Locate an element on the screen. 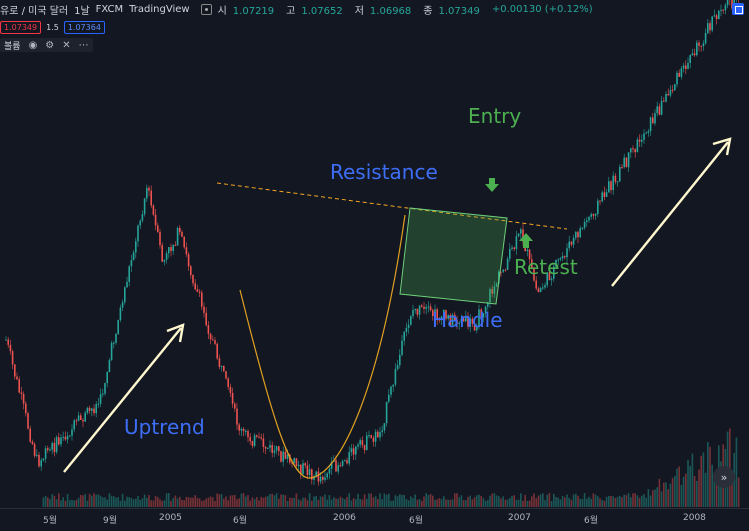 The width and height of the screenshot is (749, 531). visibility-icon: ◉ is located at coordinates (33, 45).